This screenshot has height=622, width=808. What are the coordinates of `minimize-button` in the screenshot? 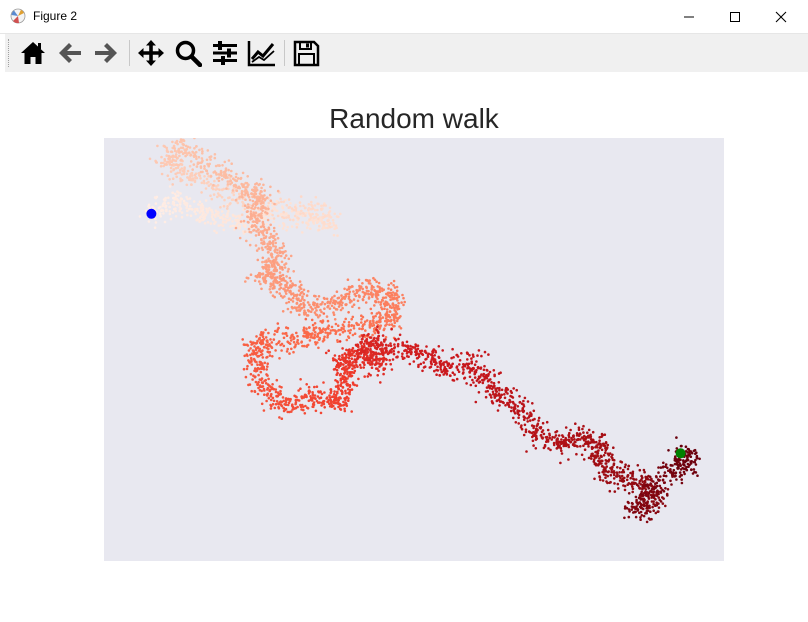 It's located at (689, 16).